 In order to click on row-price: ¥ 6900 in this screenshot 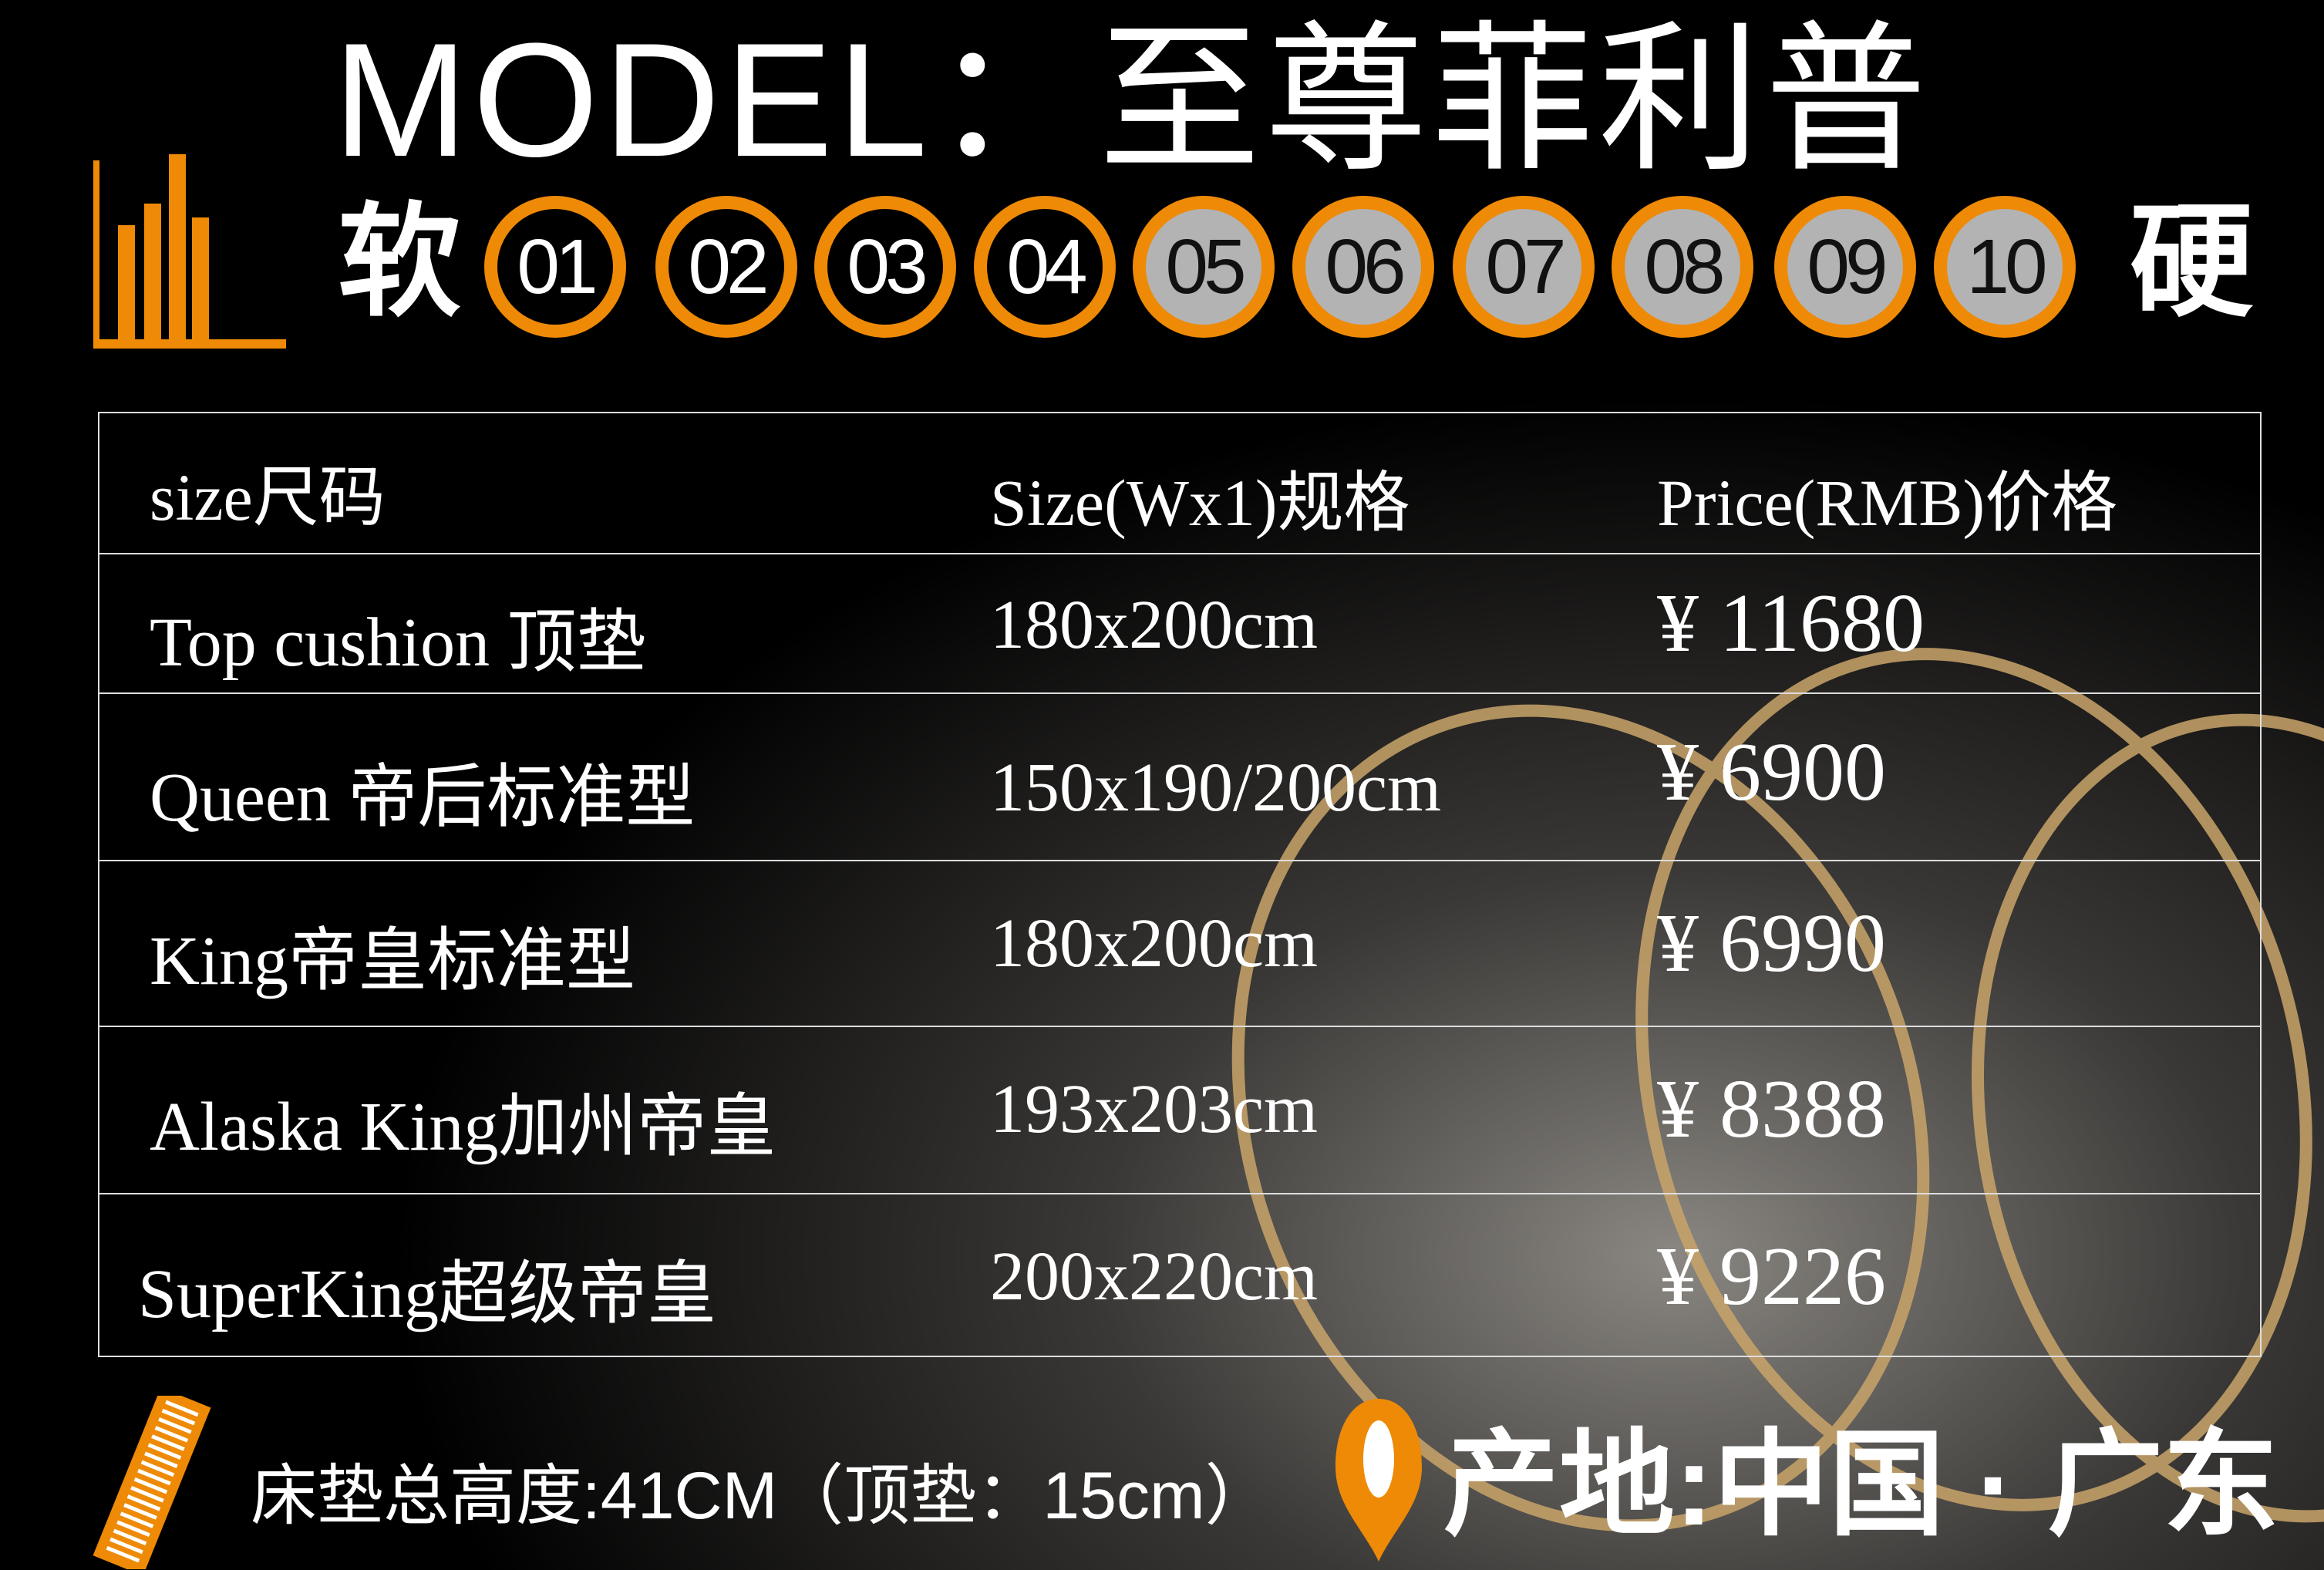, I will do `click(1771, 772)`.